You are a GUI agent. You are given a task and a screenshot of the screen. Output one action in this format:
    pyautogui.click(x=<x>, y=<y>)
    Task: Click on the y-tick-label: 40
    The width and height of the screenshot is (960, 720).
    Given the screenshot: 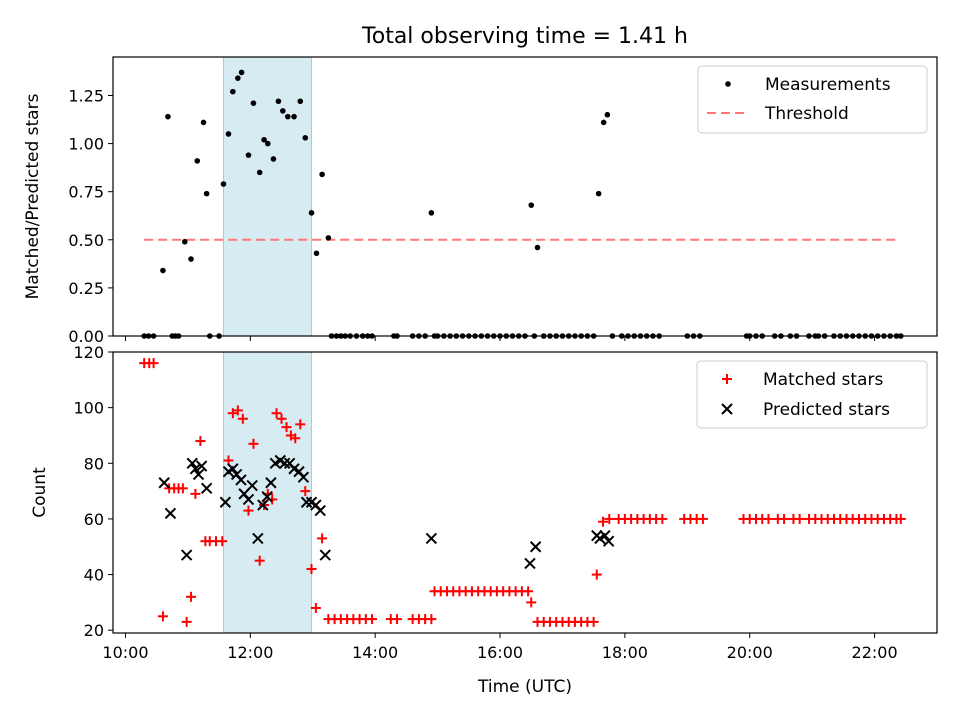 What is the action you would take?
    pyautogui.click(x=94, y=575)
    